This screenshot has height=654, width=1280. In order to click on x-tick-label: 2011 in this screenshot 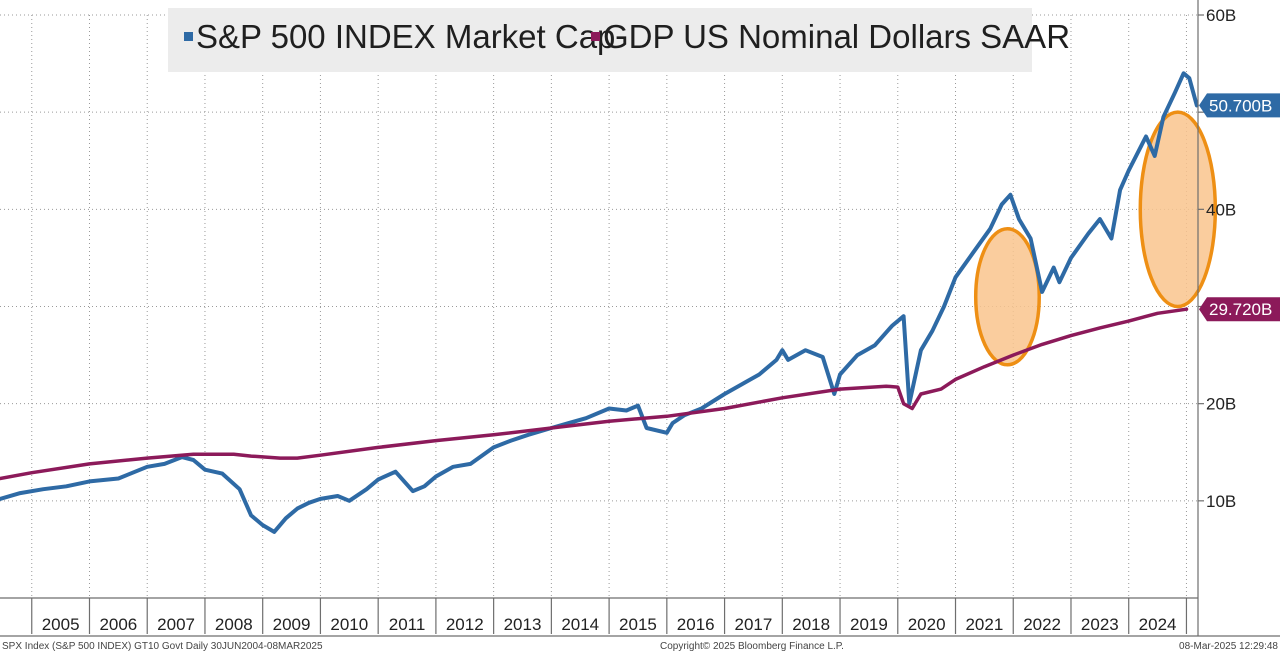, I will do `click(407, 624)`.